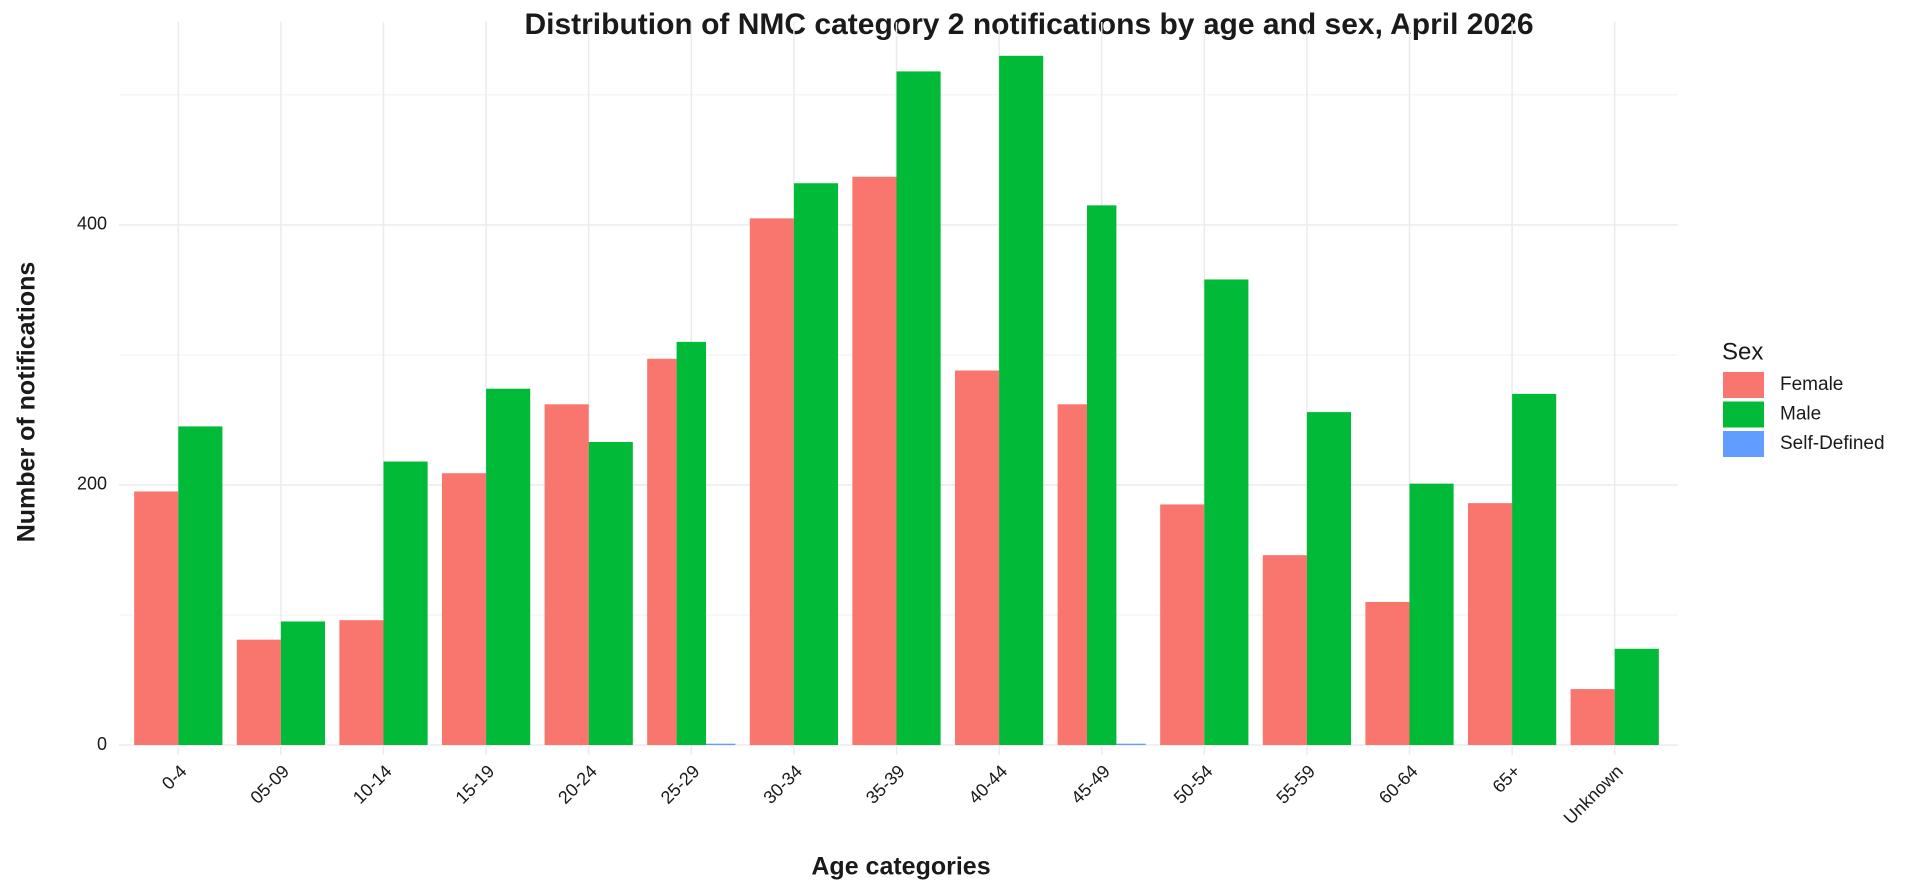 The width and height of the screenshot is (1928, 885). Describe the element at coordinates (900, 867) in the screenshot. I see `x-axis-label: Age categories` at that location.